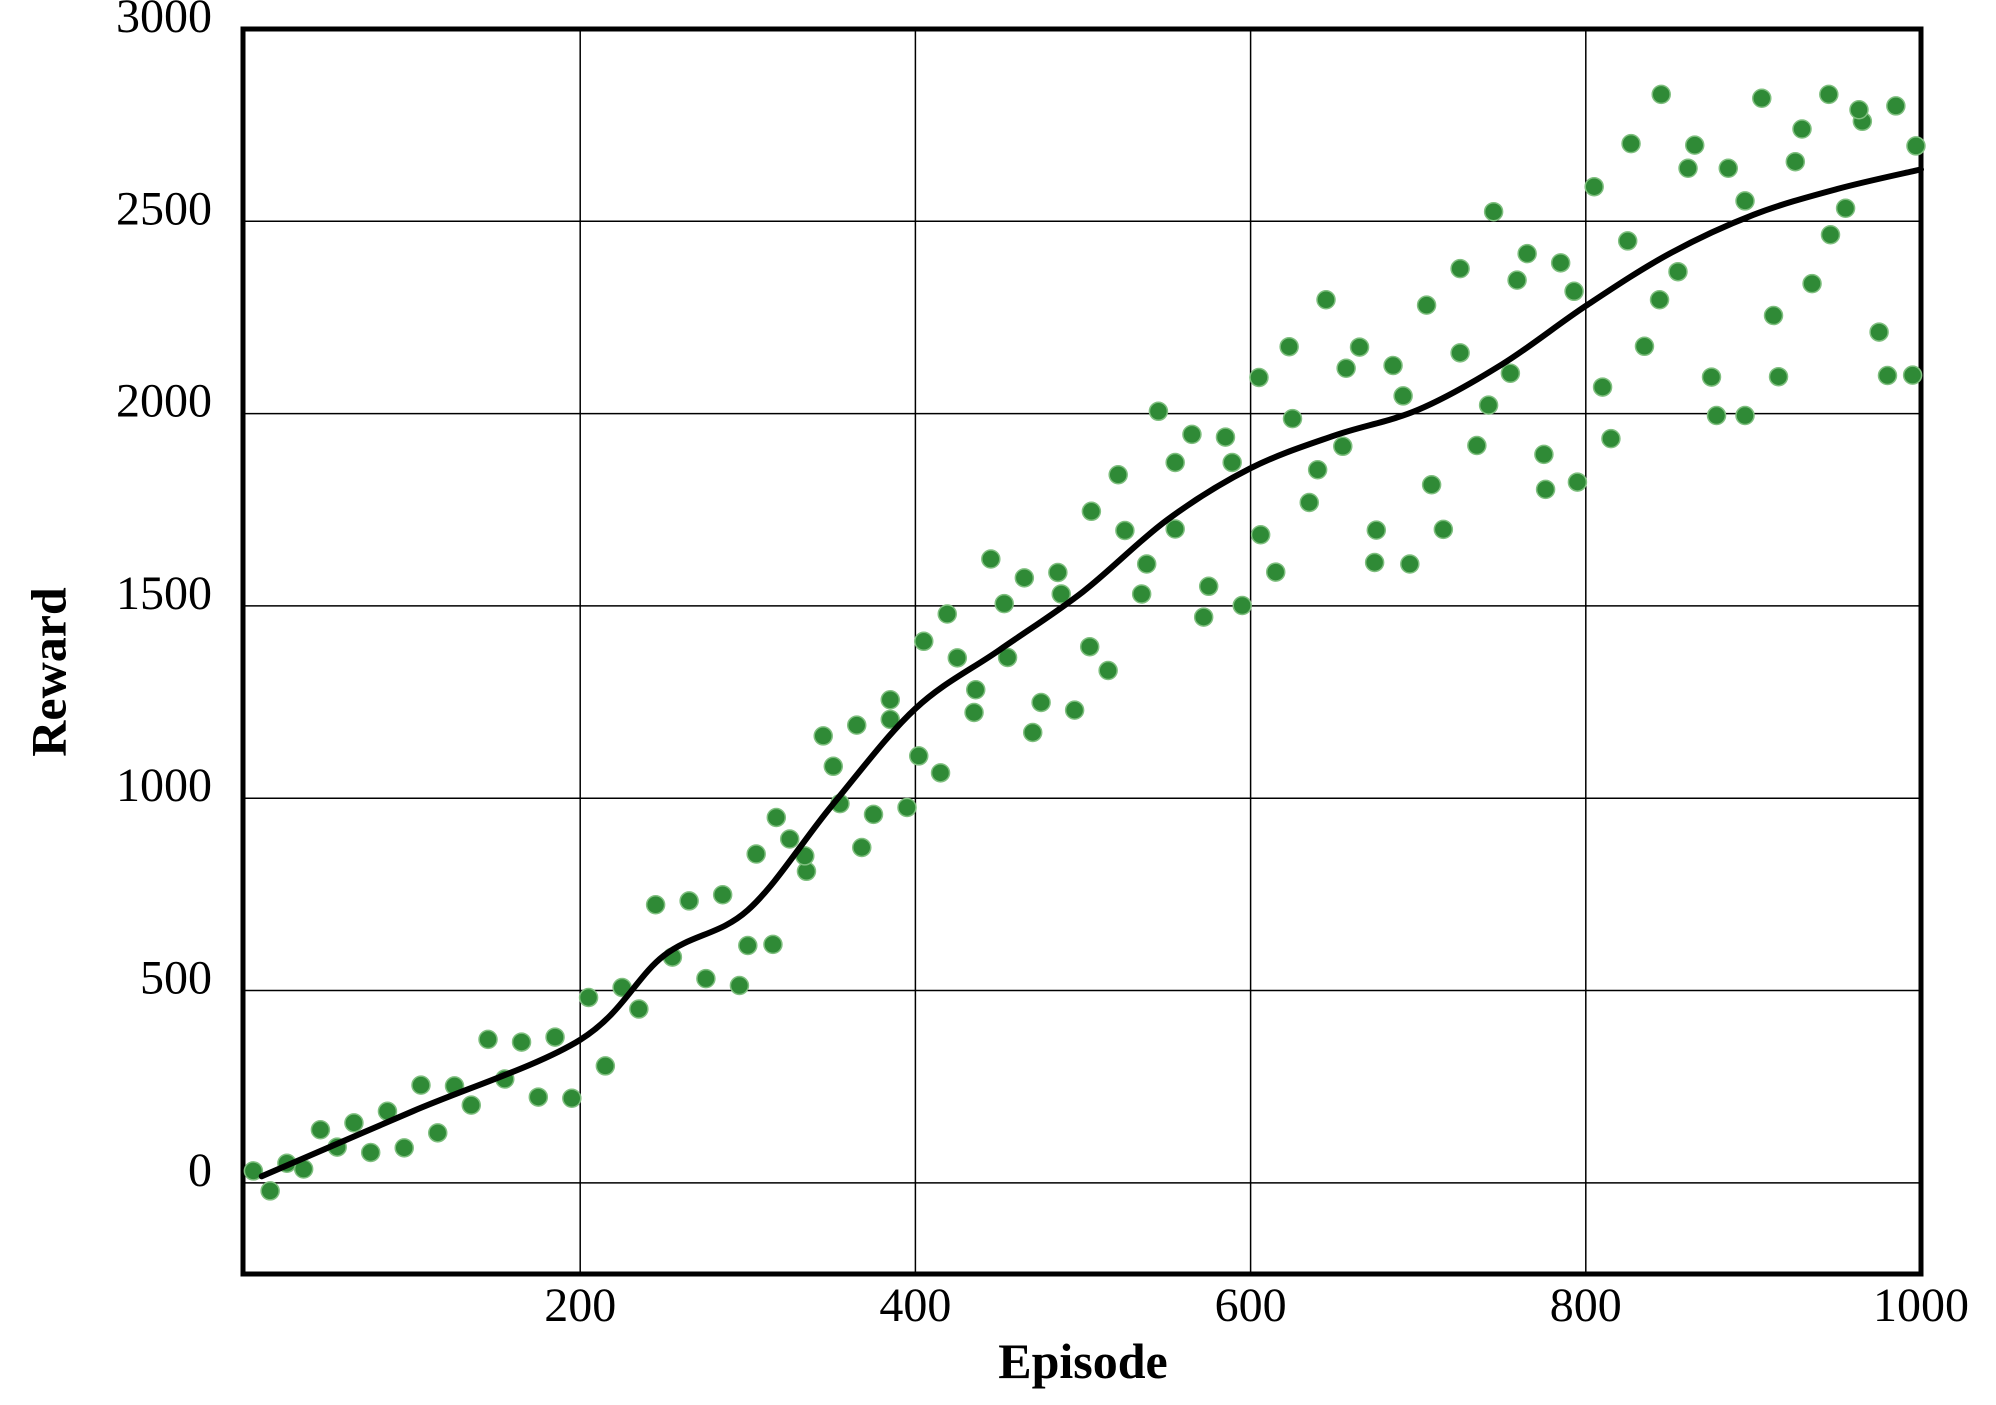 Image resolution: width=1996 pixels, height=1405 pixels. I want to click on y-tick-label: 1000, so click(164, 785).